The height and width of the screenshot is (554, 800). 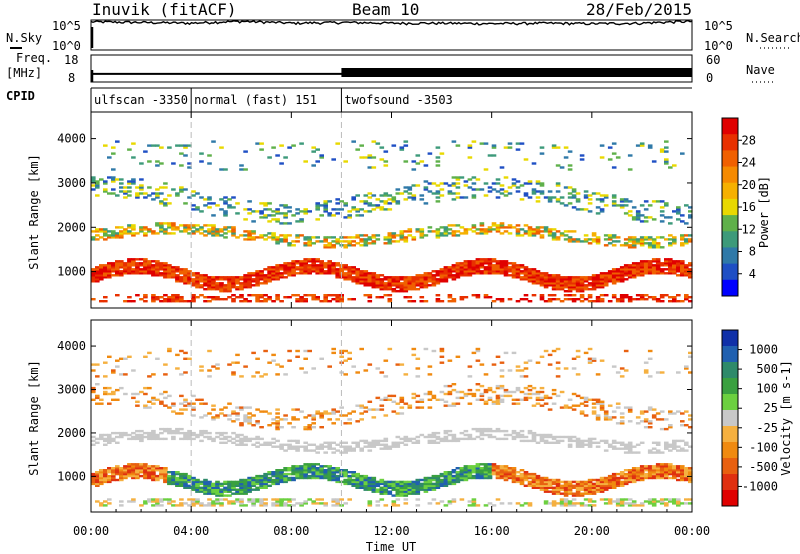 I want to click on colorbar-tick-label: 12, so click(x=749, y=229).